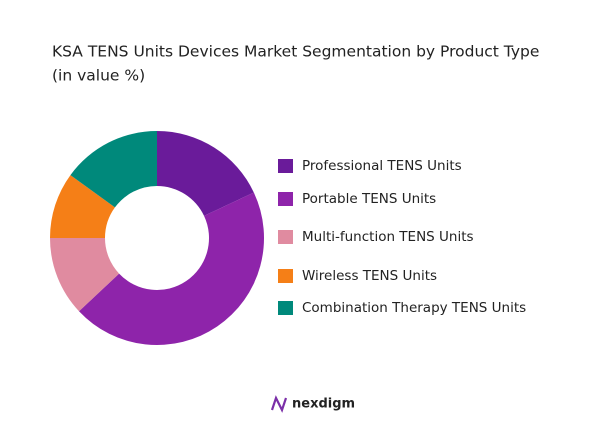  Describe the element at coordinates (279, 404) in the screenshot. I see `logo-icon` at that location.